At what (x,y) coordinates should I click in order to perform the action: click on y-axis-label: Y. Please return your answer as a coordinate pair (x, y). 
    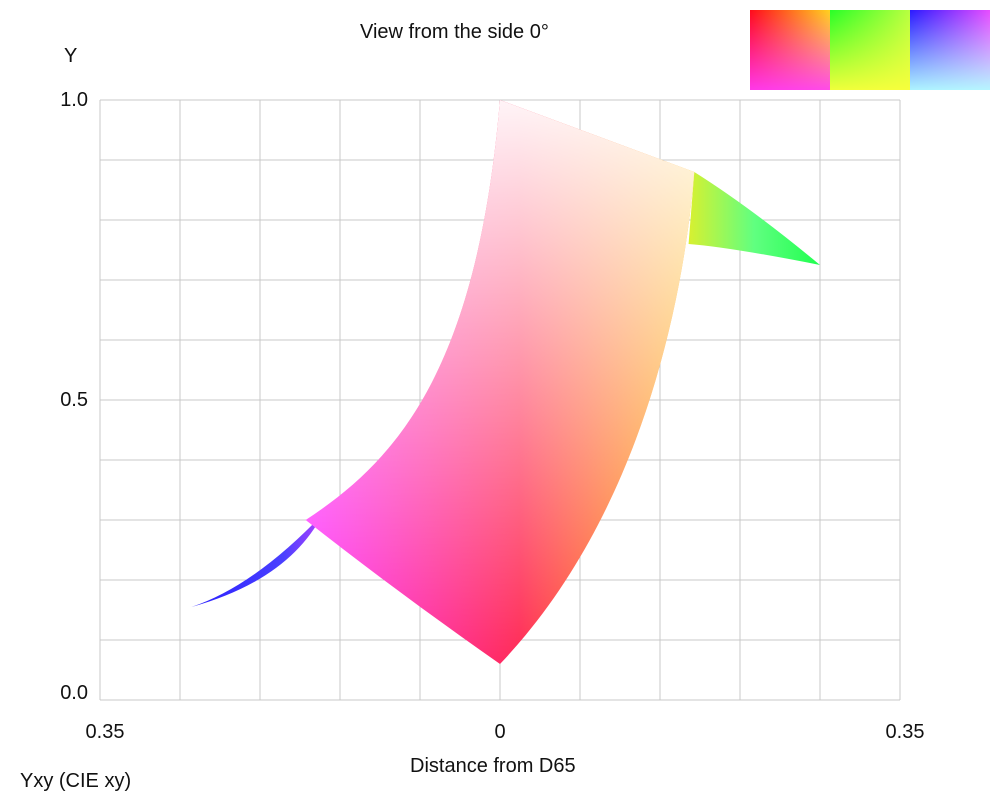
    Looking at the image, I should click on (71, 56).